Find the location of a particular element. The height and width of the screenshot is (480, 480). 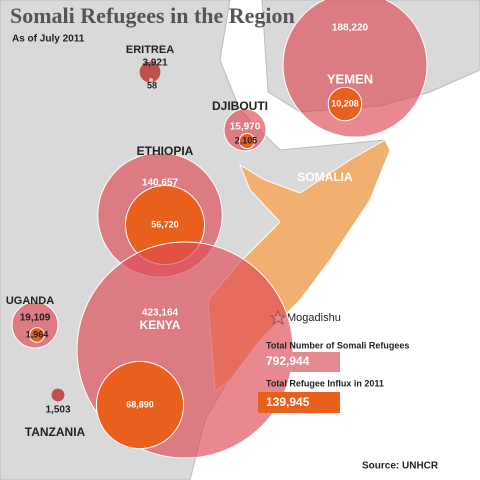

total-label: 188,220 is located at coordinates (350, 28).